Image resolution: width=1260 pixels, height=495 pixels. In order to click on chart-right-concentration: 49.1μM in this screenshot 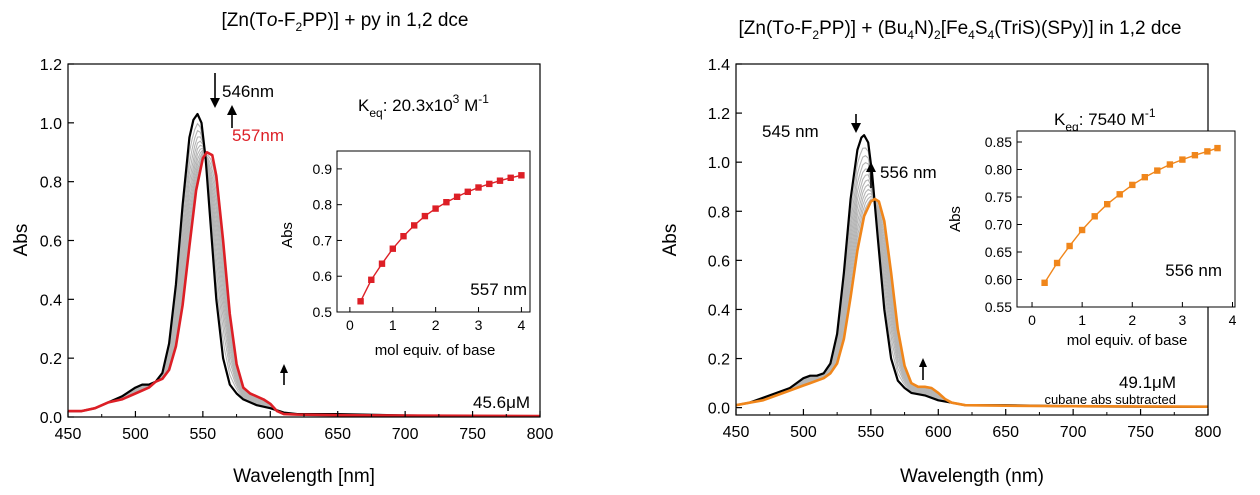, I will do `click(1147, 382)`.